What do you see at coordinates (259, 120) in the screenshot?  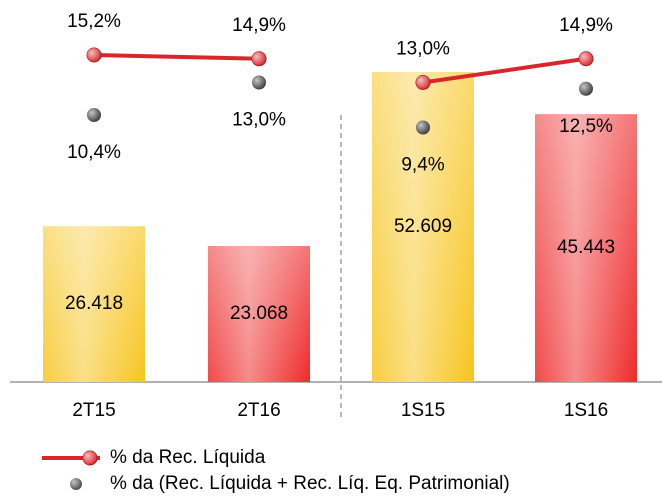 I see `scatter-value-label: 13,0%` at bounding box center [259, 120].